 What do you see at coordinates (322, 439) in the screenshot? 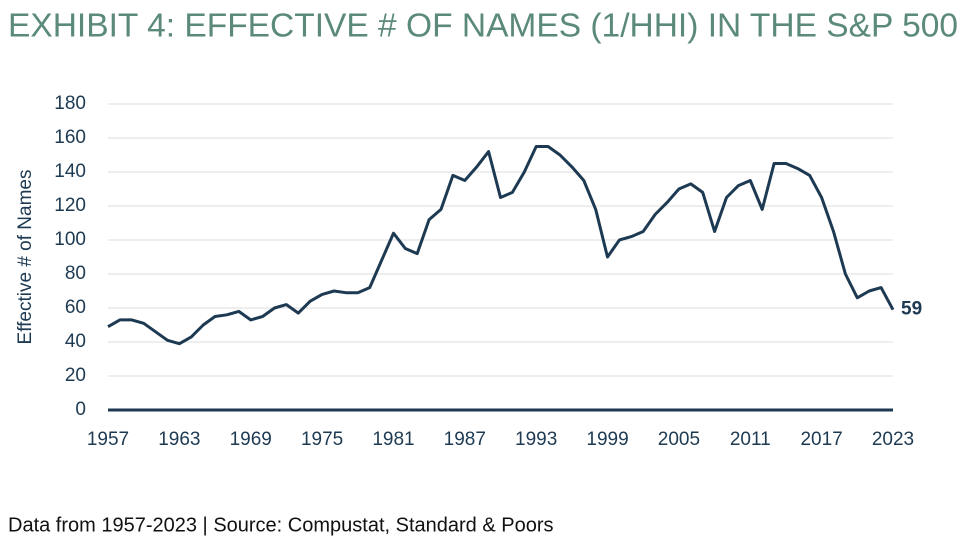
I see `x-tick-label: 1975` at bounding box center [322, 439].